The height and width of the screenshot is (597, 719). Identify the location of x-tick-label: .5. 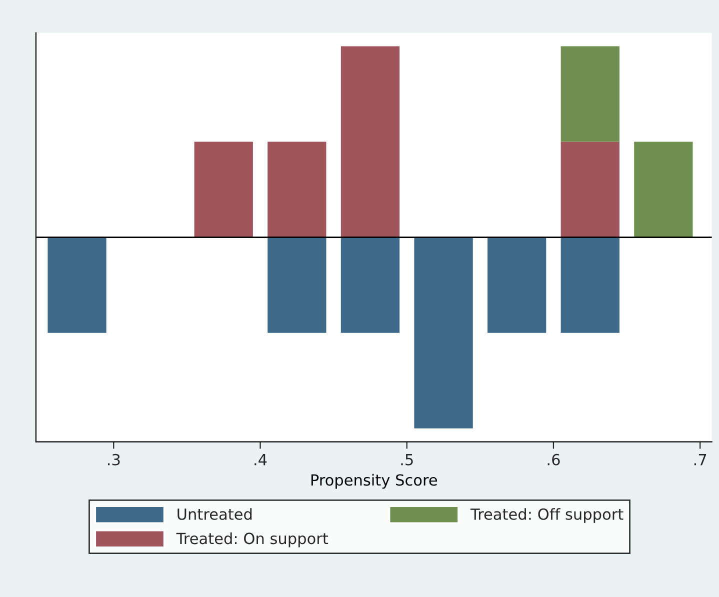
(407, 460).